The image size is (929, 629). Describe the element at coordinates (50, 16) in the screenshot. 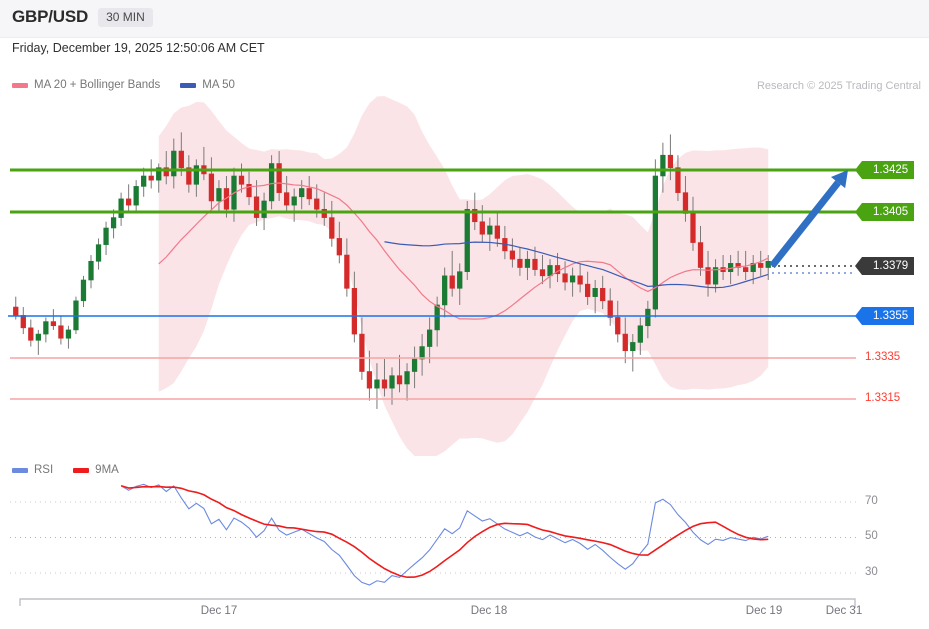

I see `symbol-title: GBP/USD` at that location.